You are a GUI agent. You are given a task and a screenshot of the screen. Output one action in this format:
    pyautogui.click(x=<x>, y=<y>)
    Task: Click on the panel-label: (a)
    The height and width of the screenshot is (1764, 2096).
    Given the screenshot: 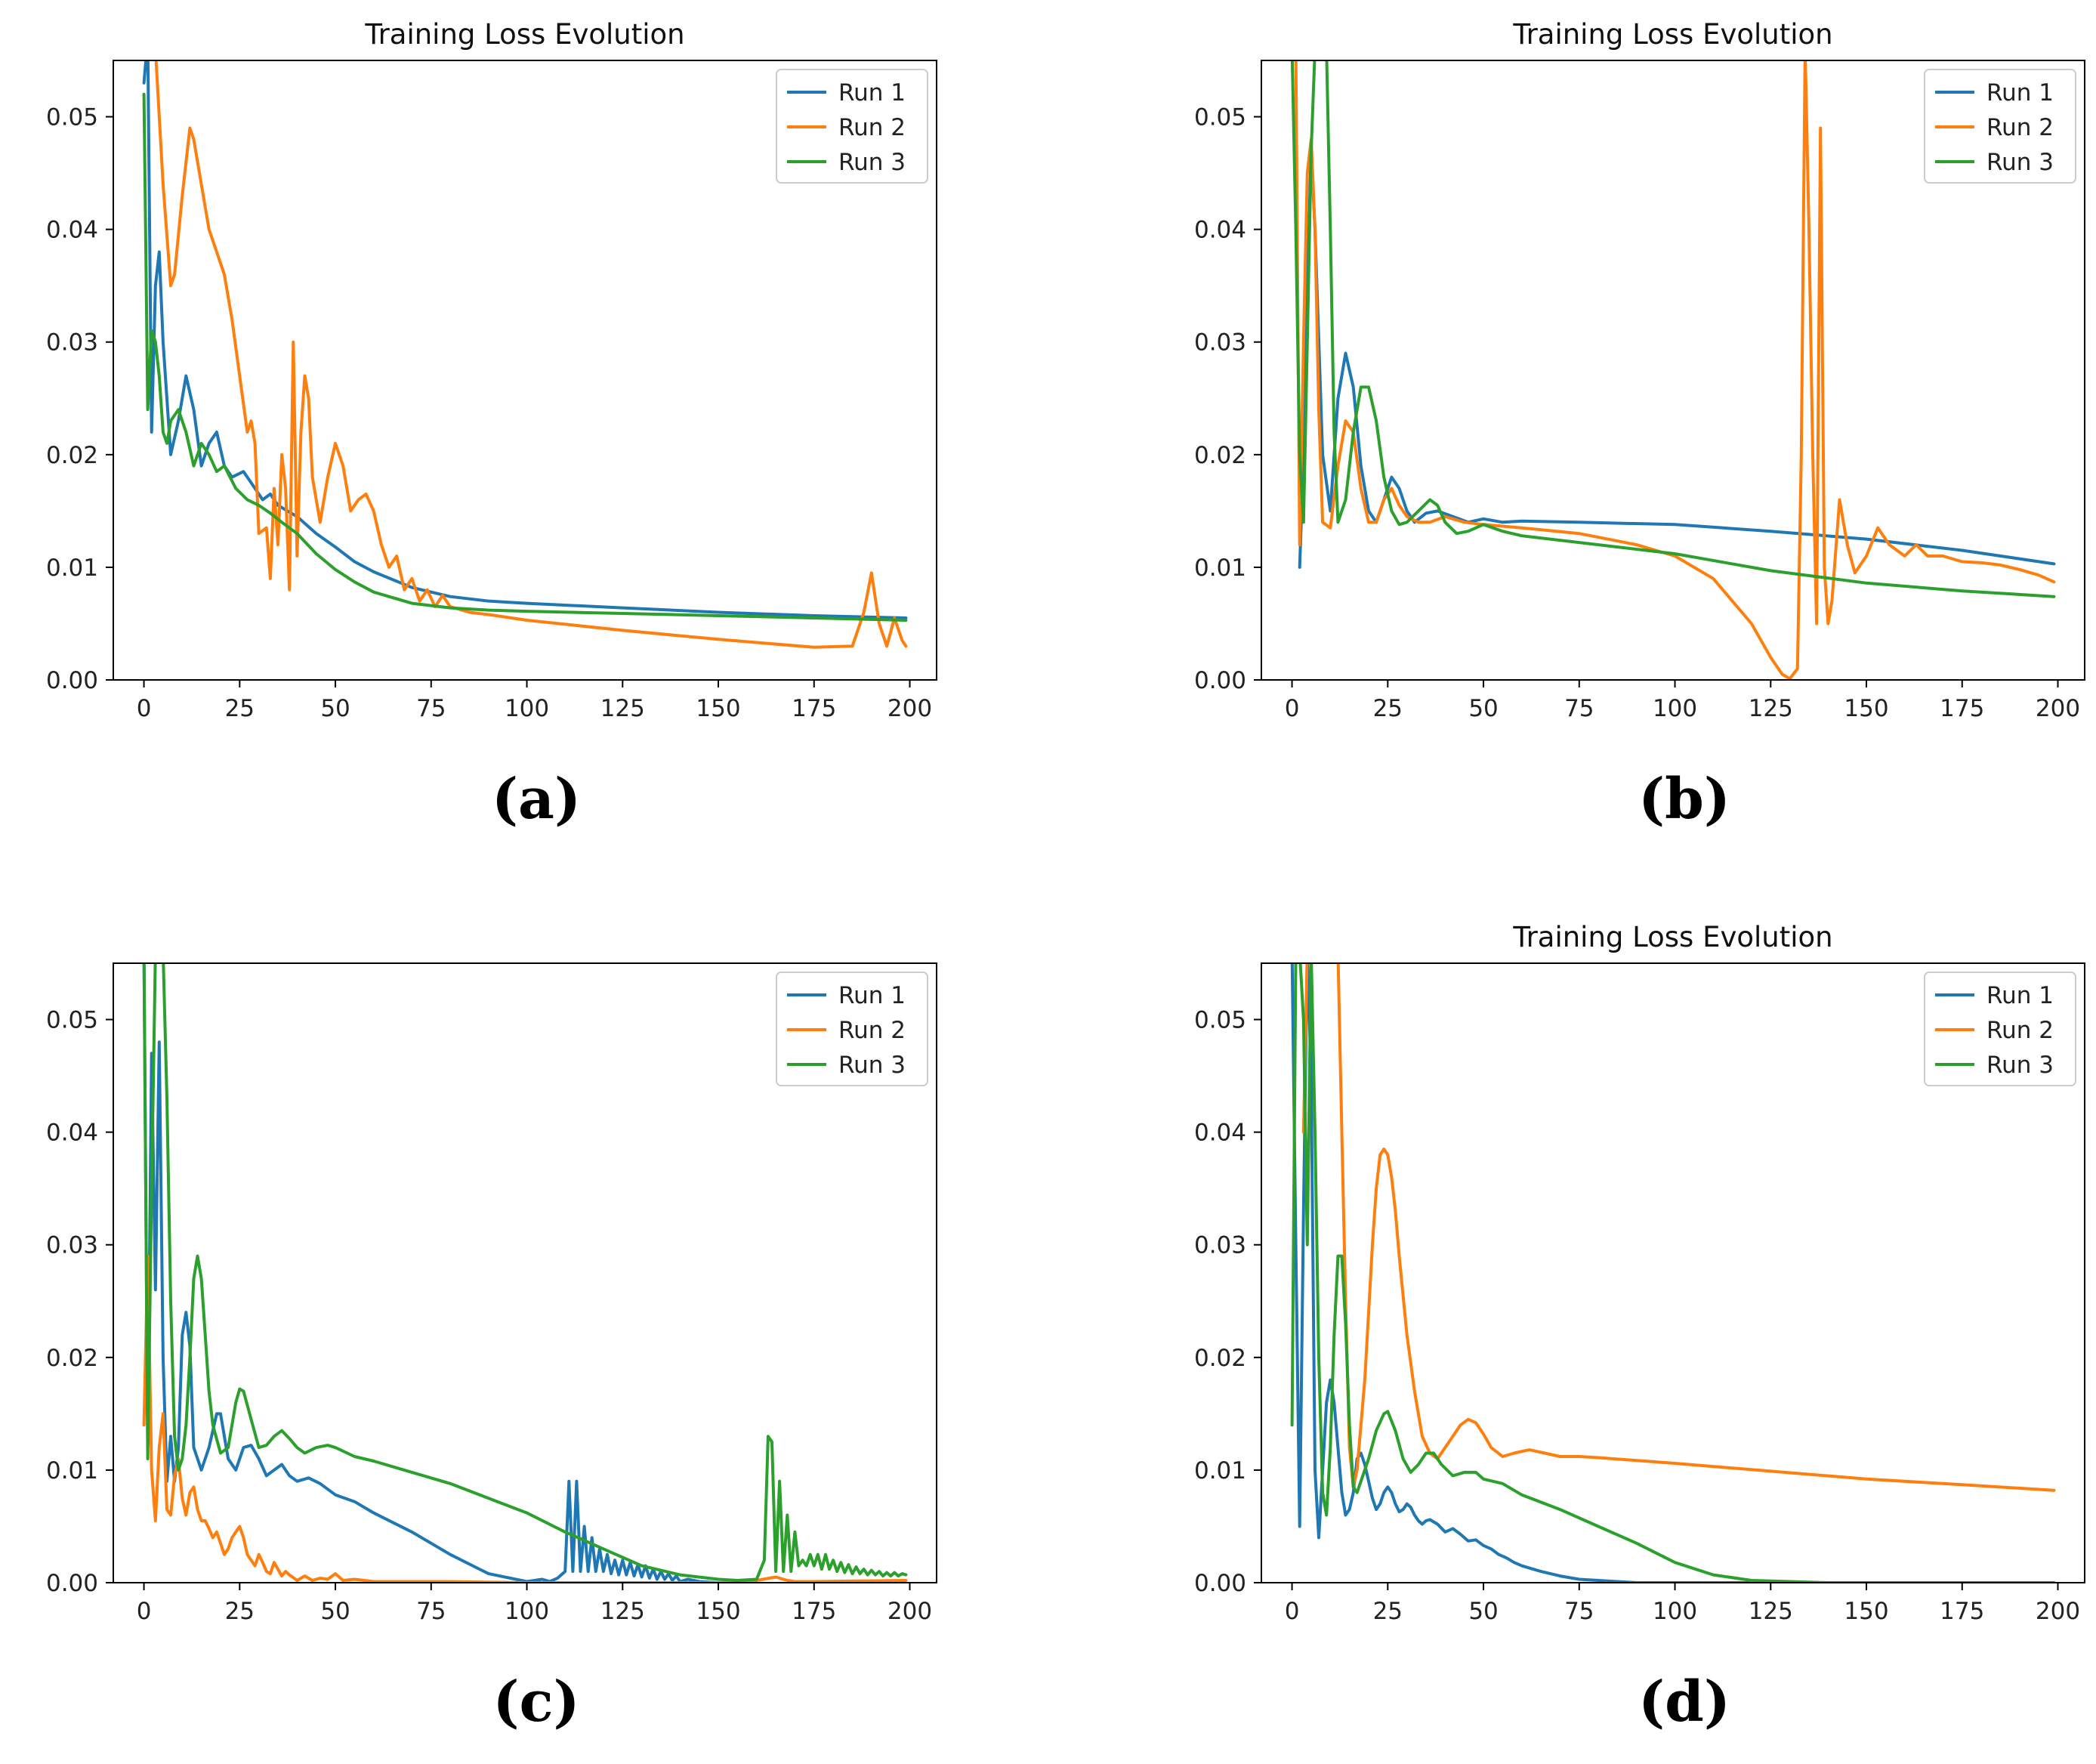 What is the action you would take?
    pyautogui.click(x=536, y=799)
    